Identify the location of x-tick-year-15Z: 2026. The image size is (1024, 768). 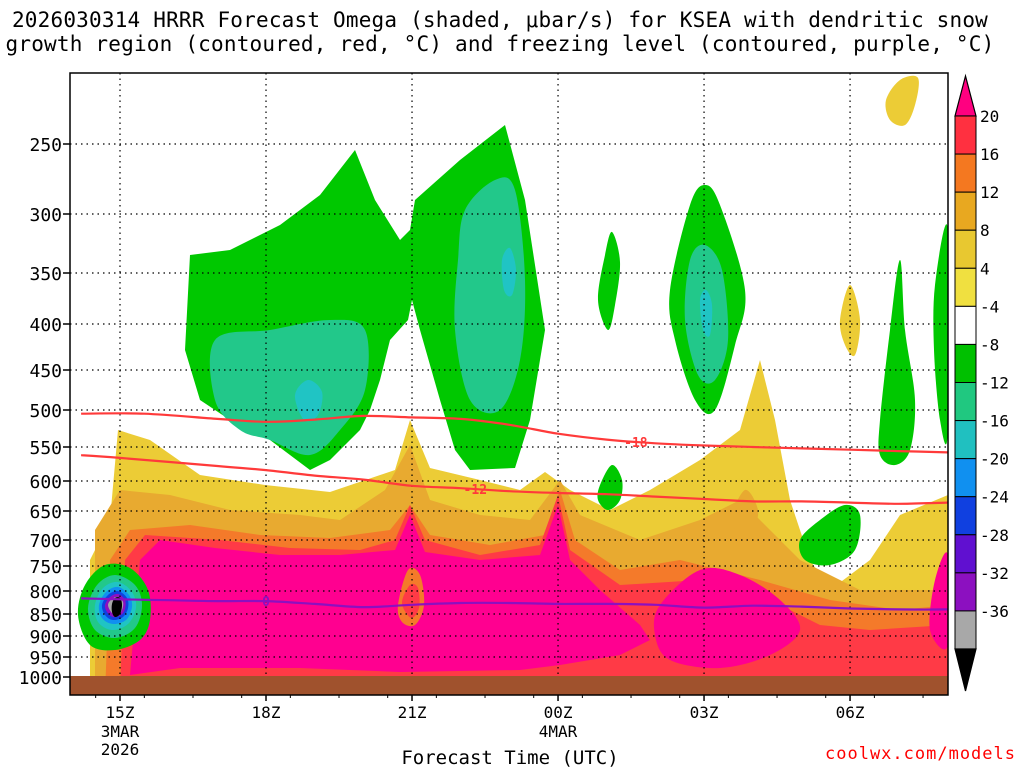
(120, 749).